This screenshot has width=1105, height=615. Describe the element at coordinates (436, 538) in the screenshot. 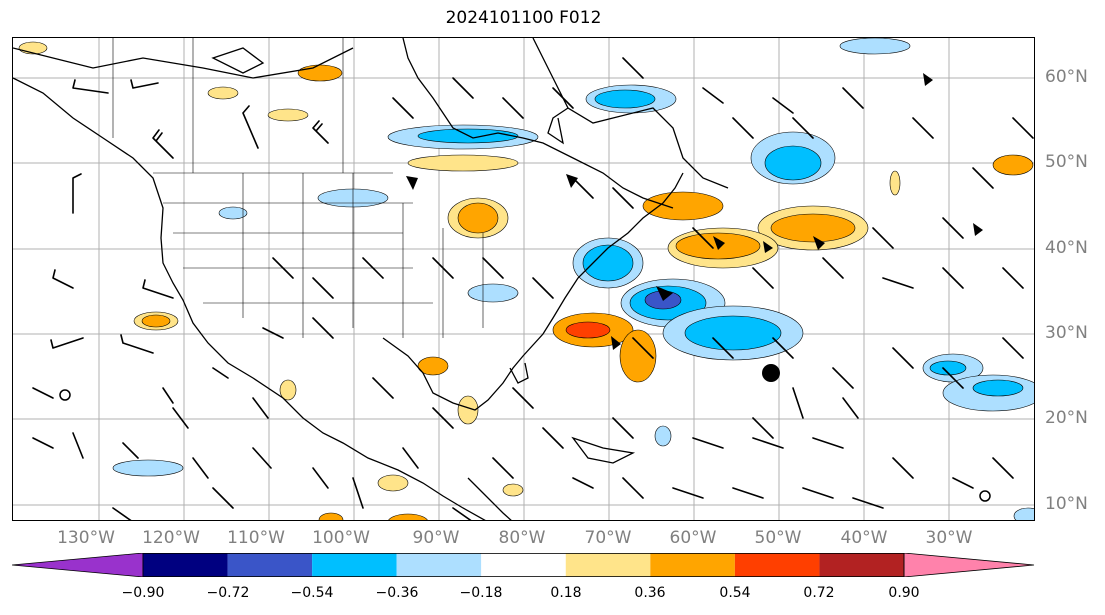

I see `lon-label: 90°W` at that location.